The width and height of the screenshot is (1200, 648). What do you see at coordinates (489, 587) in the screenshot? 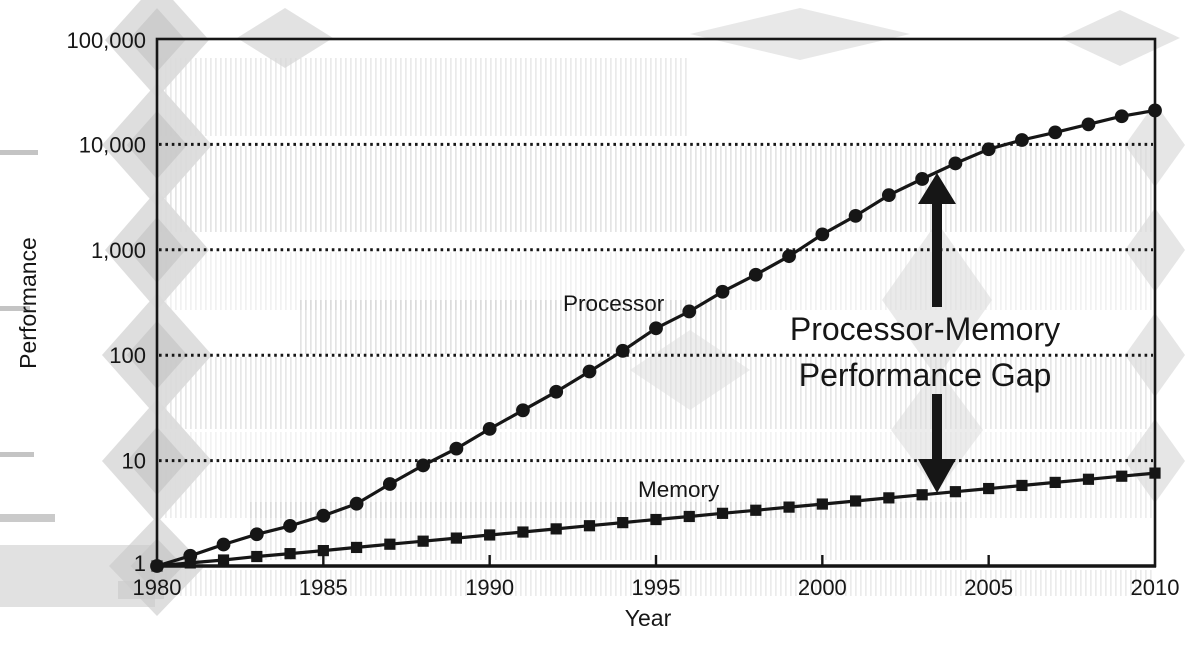
I see `x-tick-label: 1990` at bounding box center [489, 587].